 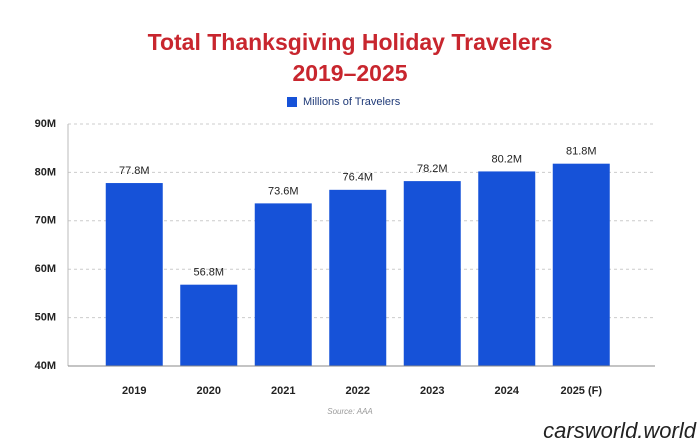 What do you see at coordinates (45, 221) in the screenshot?
I see `y-tick-label: 70M` at bounding box center [45, 221].